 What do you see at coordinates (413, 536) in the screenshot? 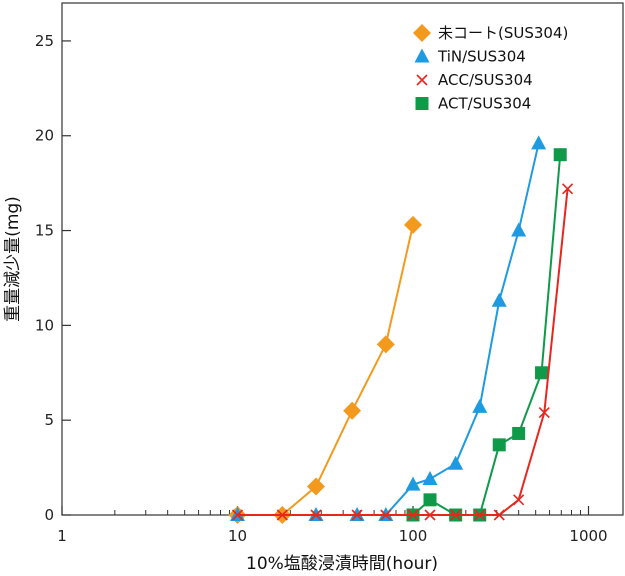
I see `x-tick-label: 100` at bounding box center [413, 536].